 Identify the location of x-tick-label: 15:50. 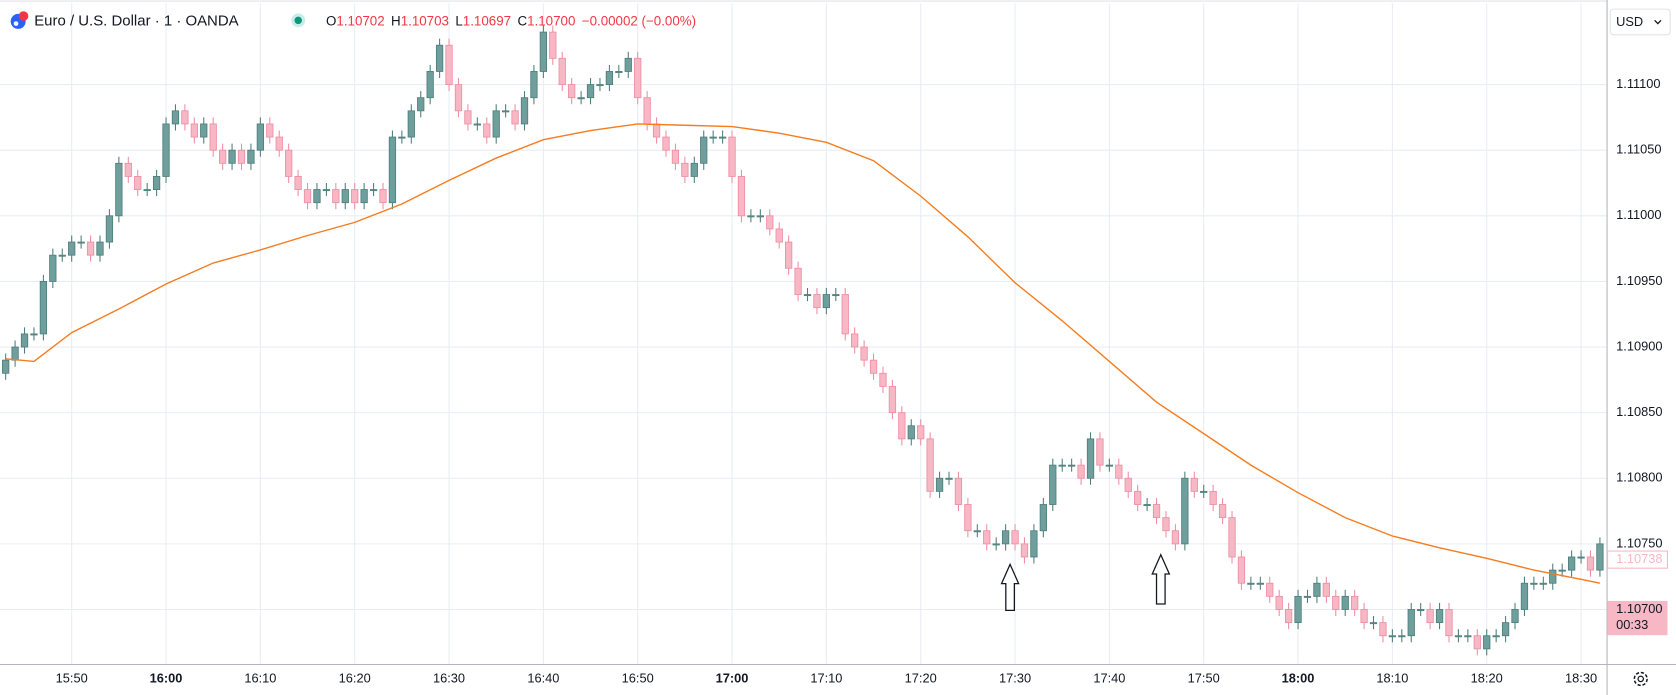
(72, 677).